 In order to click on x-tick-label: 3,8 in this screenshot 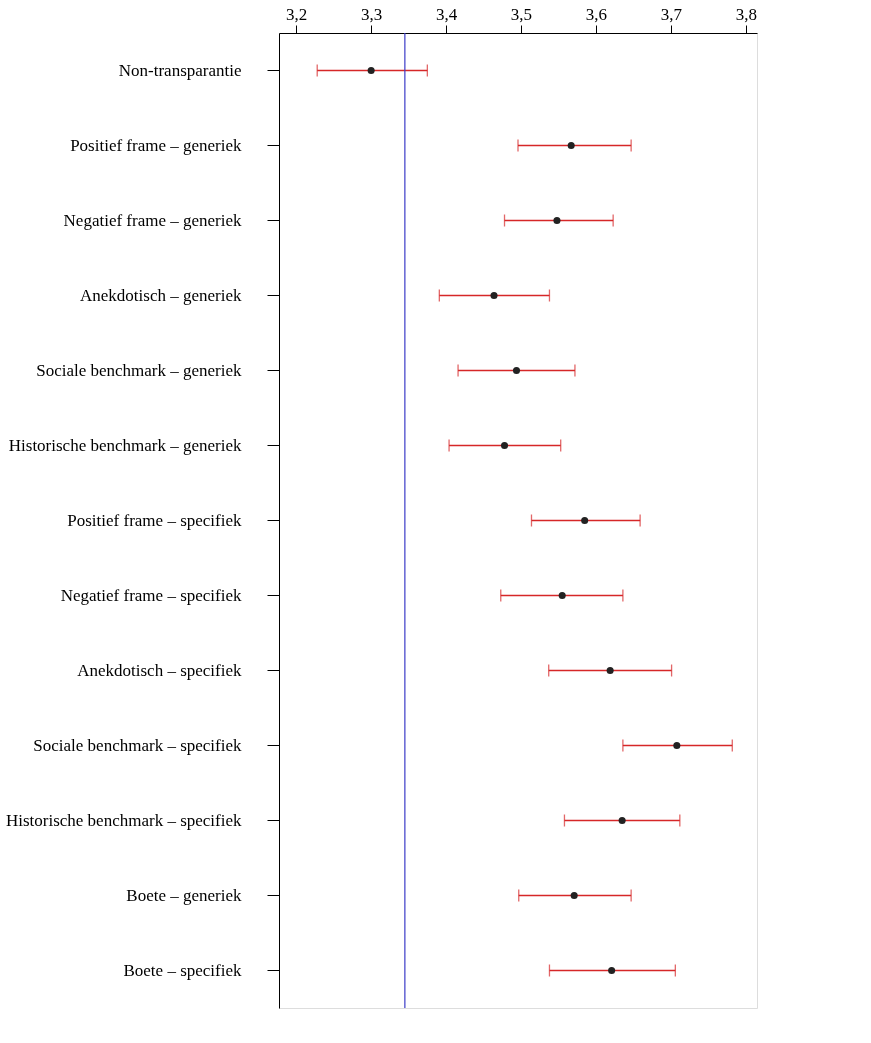, I will do `click(746, 14)`.